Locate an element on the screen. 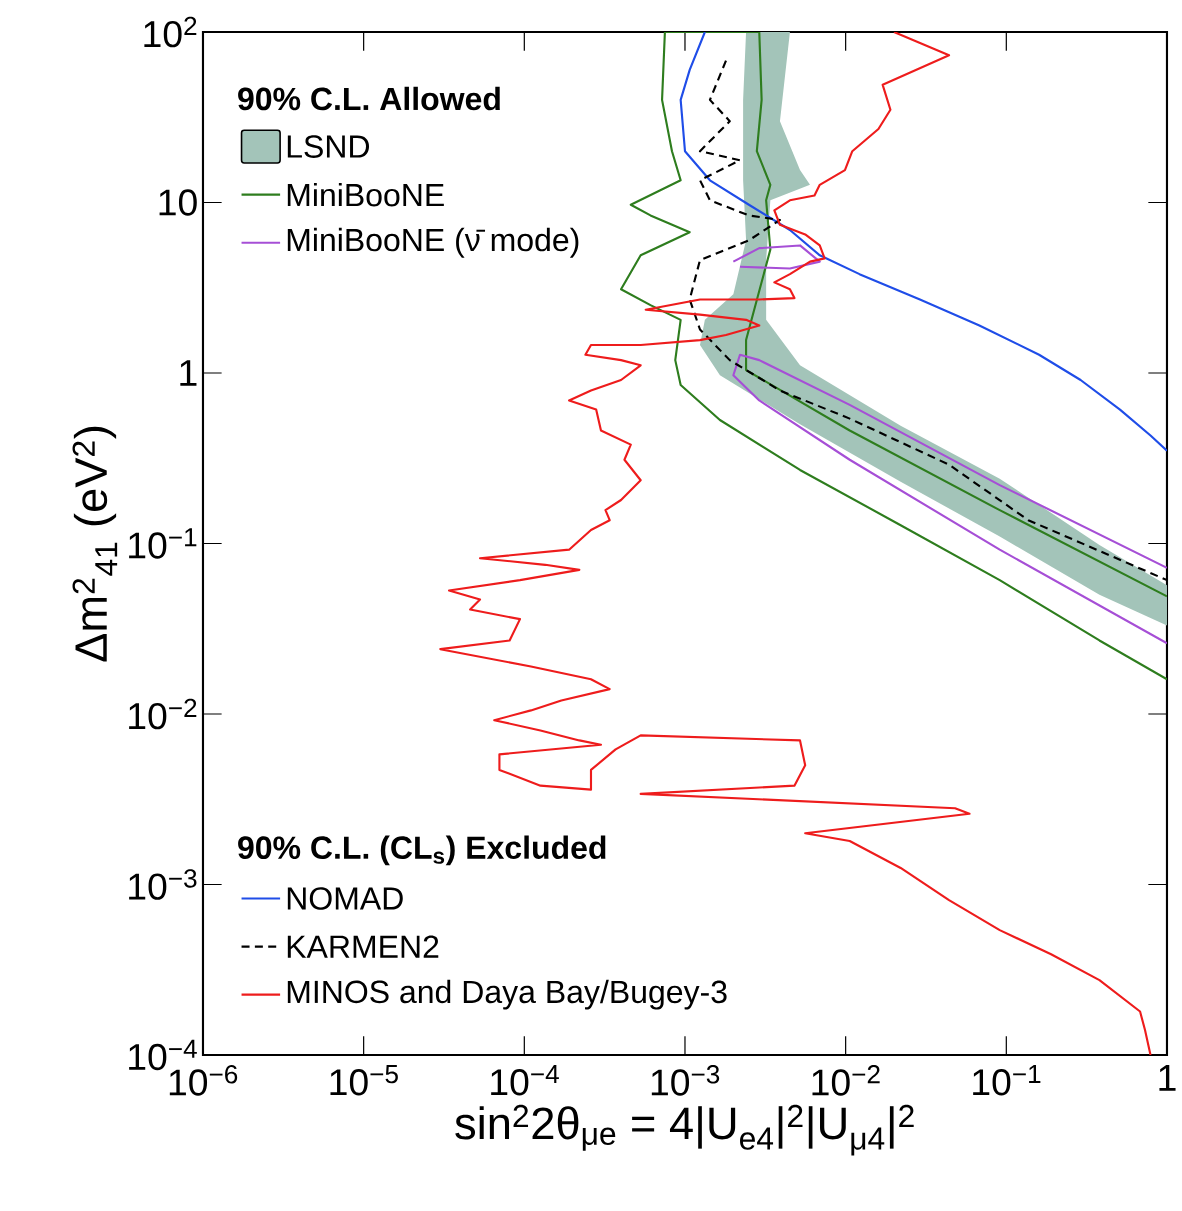  x-tick-label: 10$^{−2}$ is located at coordinates (846, 1080).